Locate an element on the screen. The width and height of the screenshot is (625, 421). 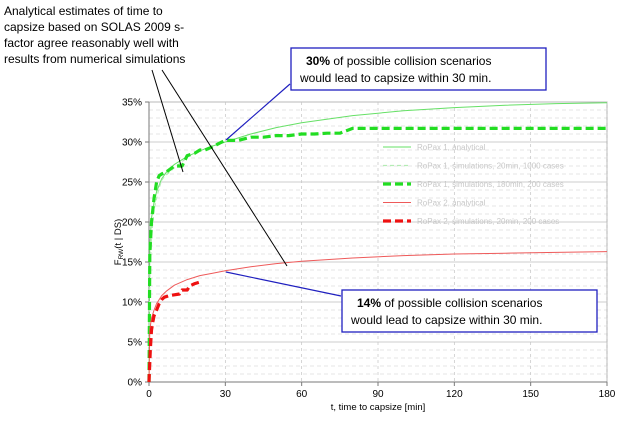
callout-14-pointer is located at coordinates (283, 284).